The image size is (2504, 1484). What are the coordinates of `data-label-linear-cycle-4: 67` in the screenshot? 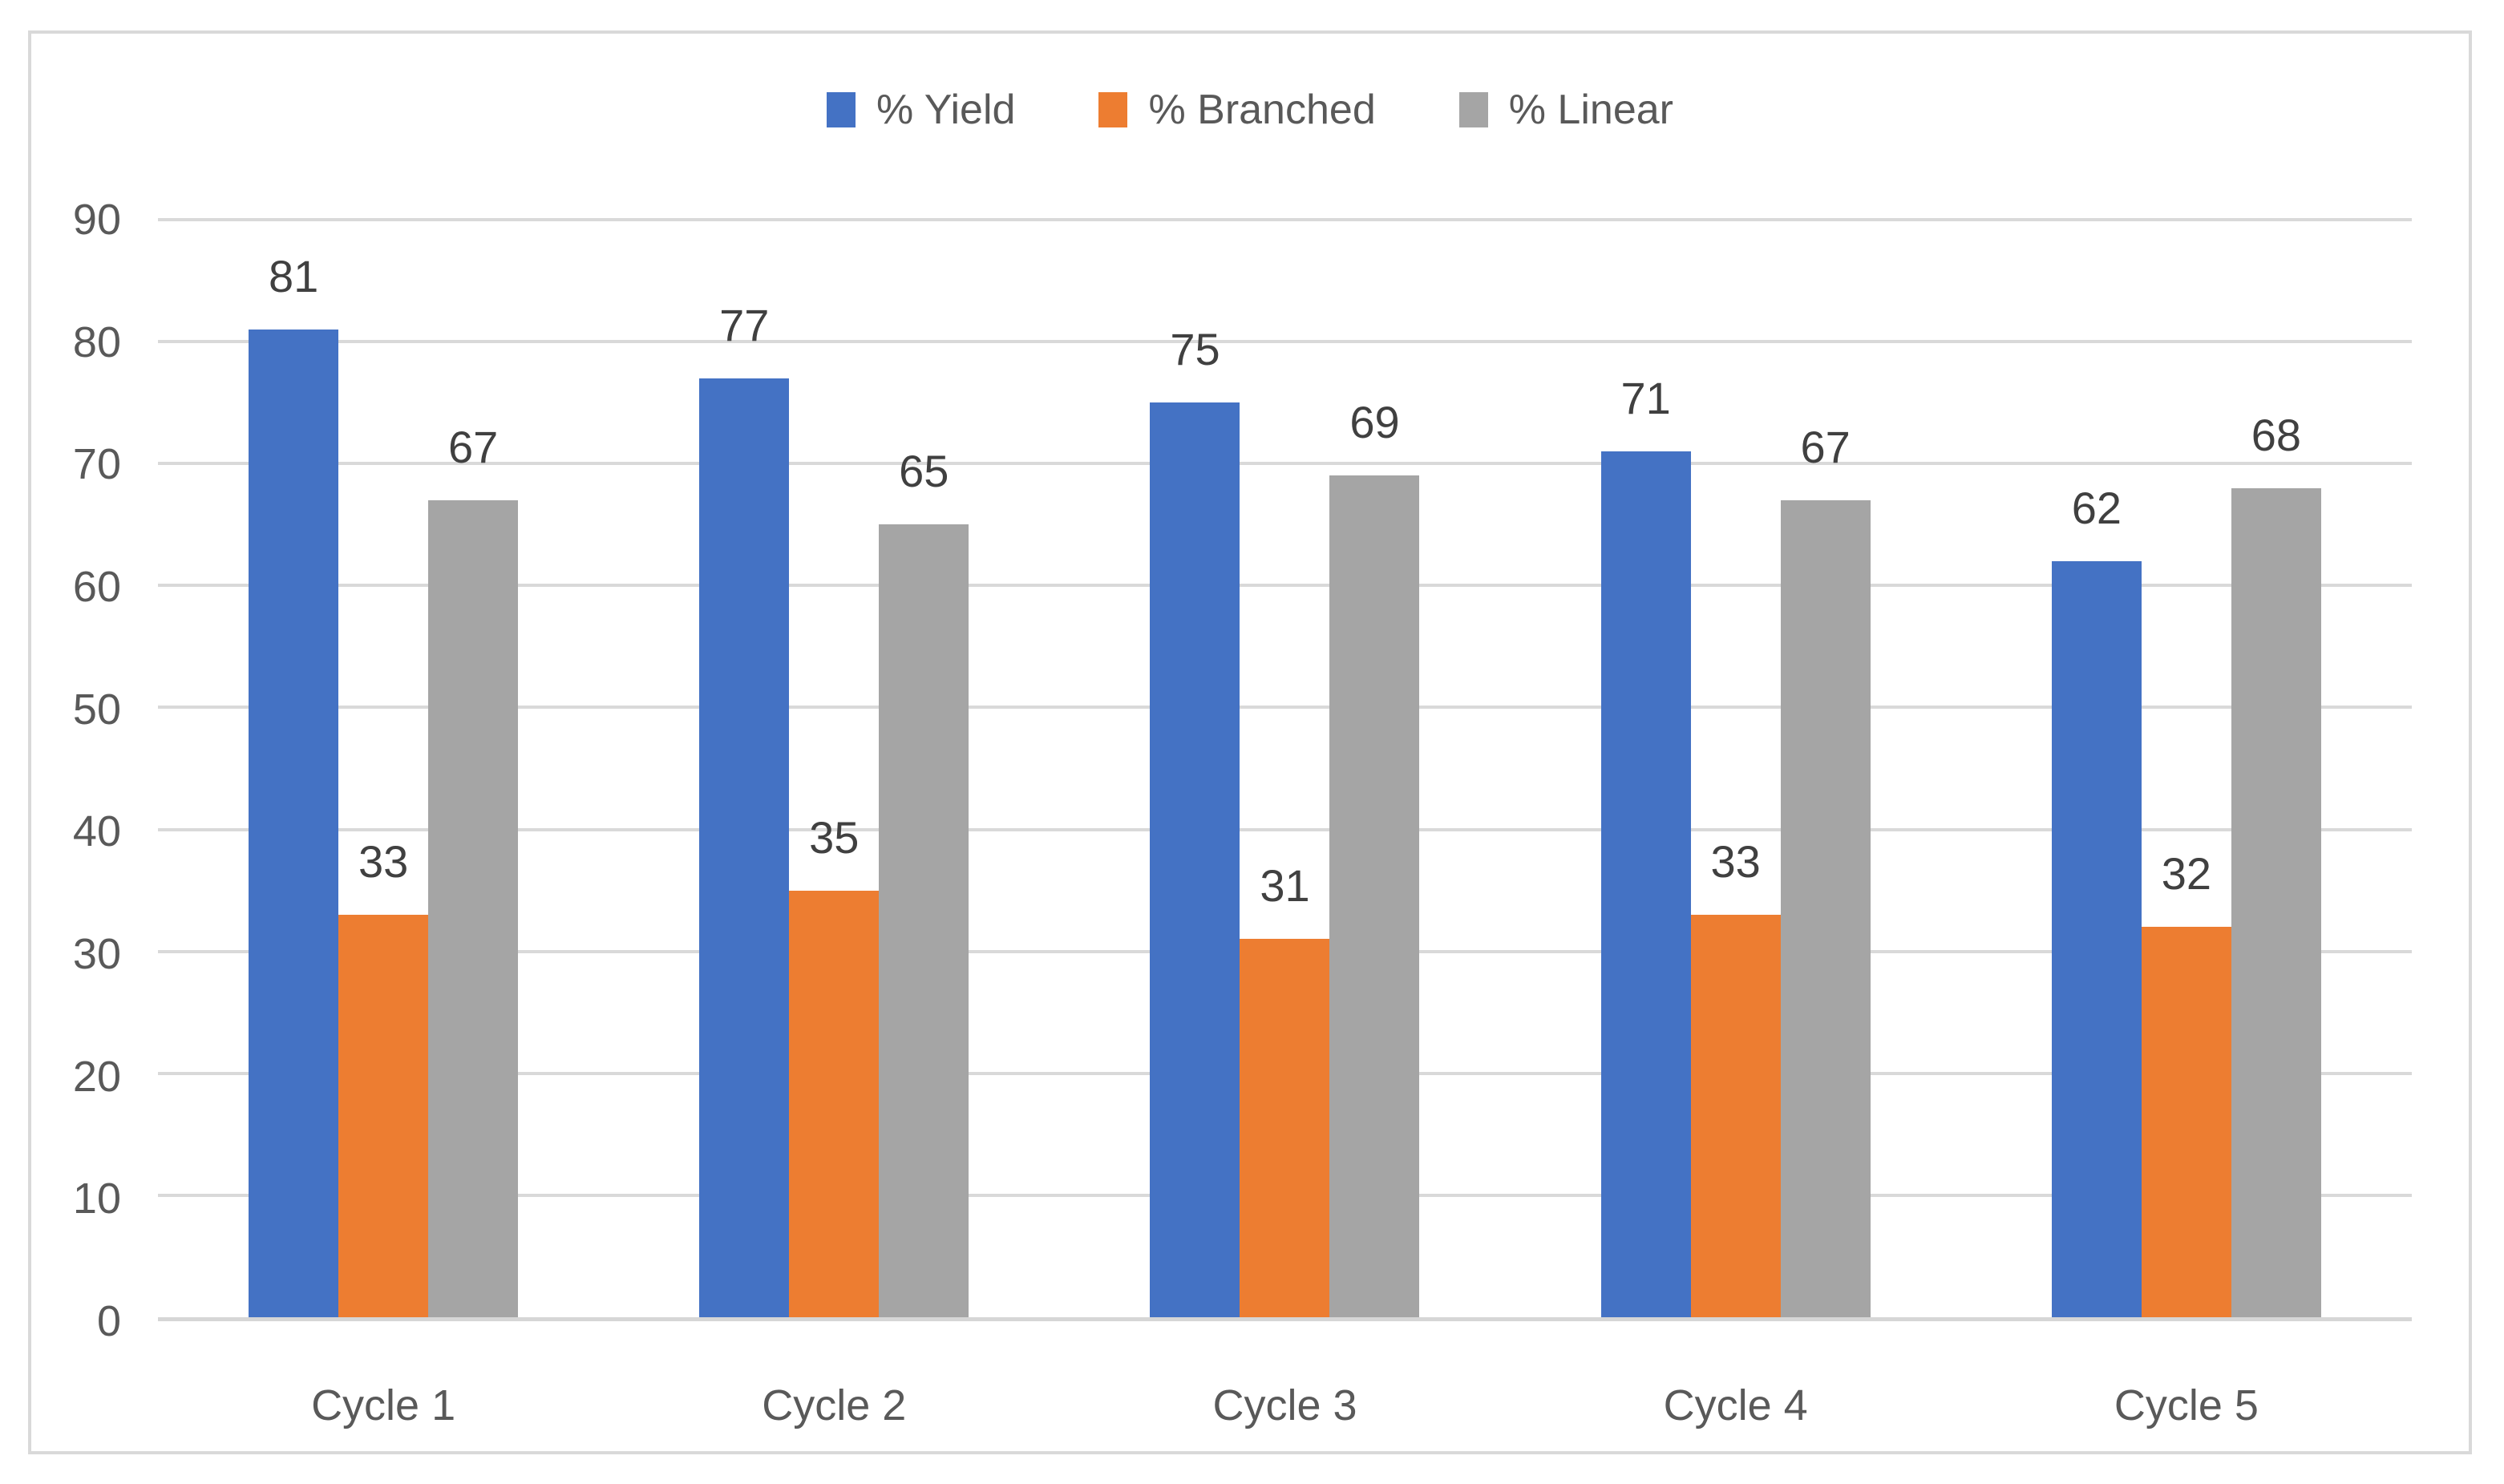 It's located at (1825, 447).